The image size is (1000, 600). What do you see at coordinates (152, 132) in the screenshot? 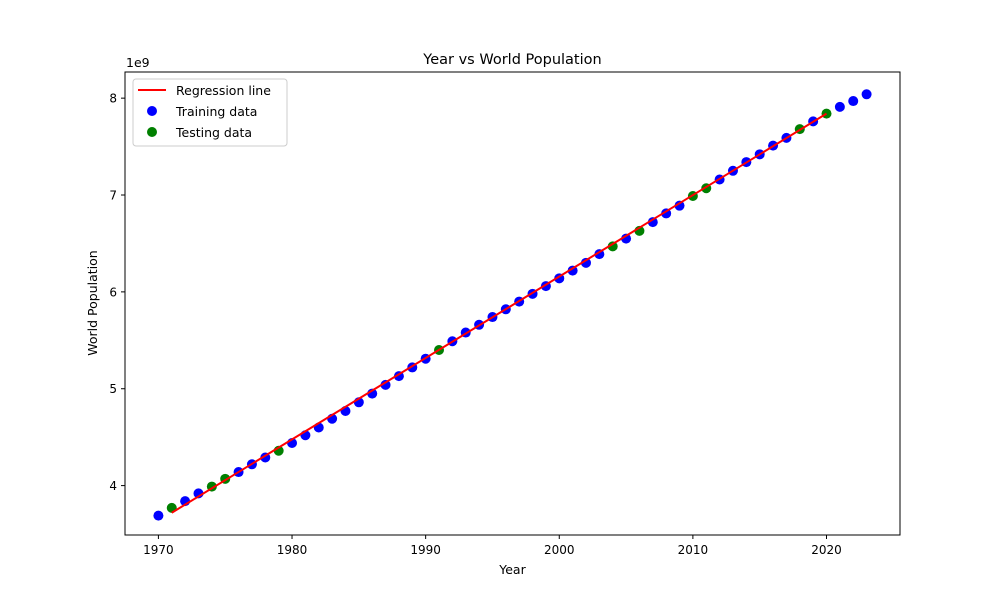
I see `legend-marker-testing` at bounding box center [152, 132].